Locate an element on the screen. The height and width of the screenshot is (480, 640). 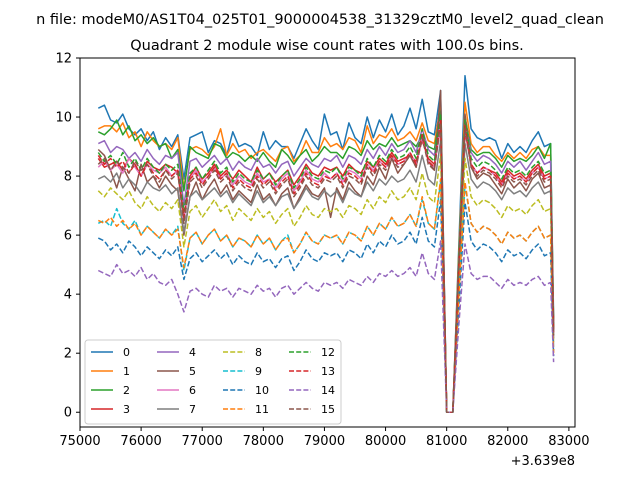
legend-label-12: 12 is located at coordinates (328, 352).